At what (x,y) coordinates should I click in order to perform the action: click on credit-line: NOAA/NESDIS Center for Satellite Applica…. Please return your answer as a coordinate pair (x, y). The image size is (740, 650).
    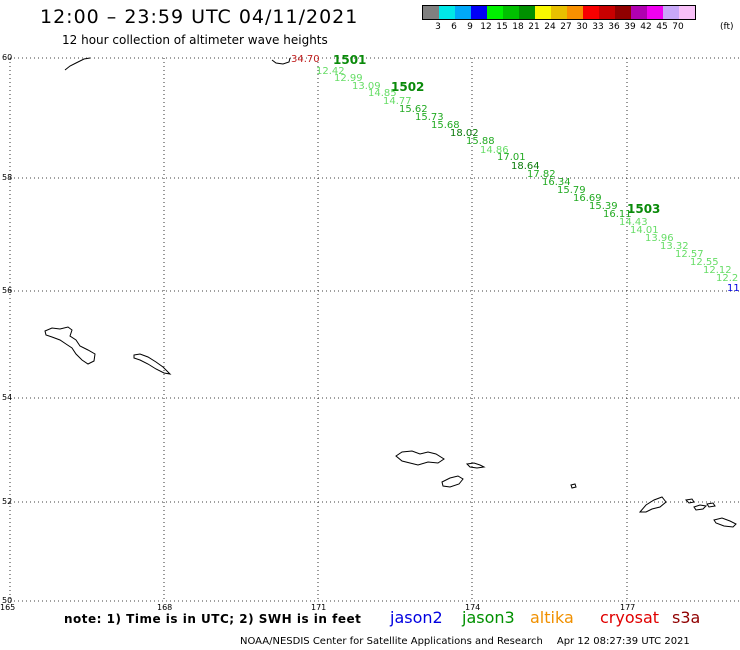
    Looking at the image, I should click on (465, 641).